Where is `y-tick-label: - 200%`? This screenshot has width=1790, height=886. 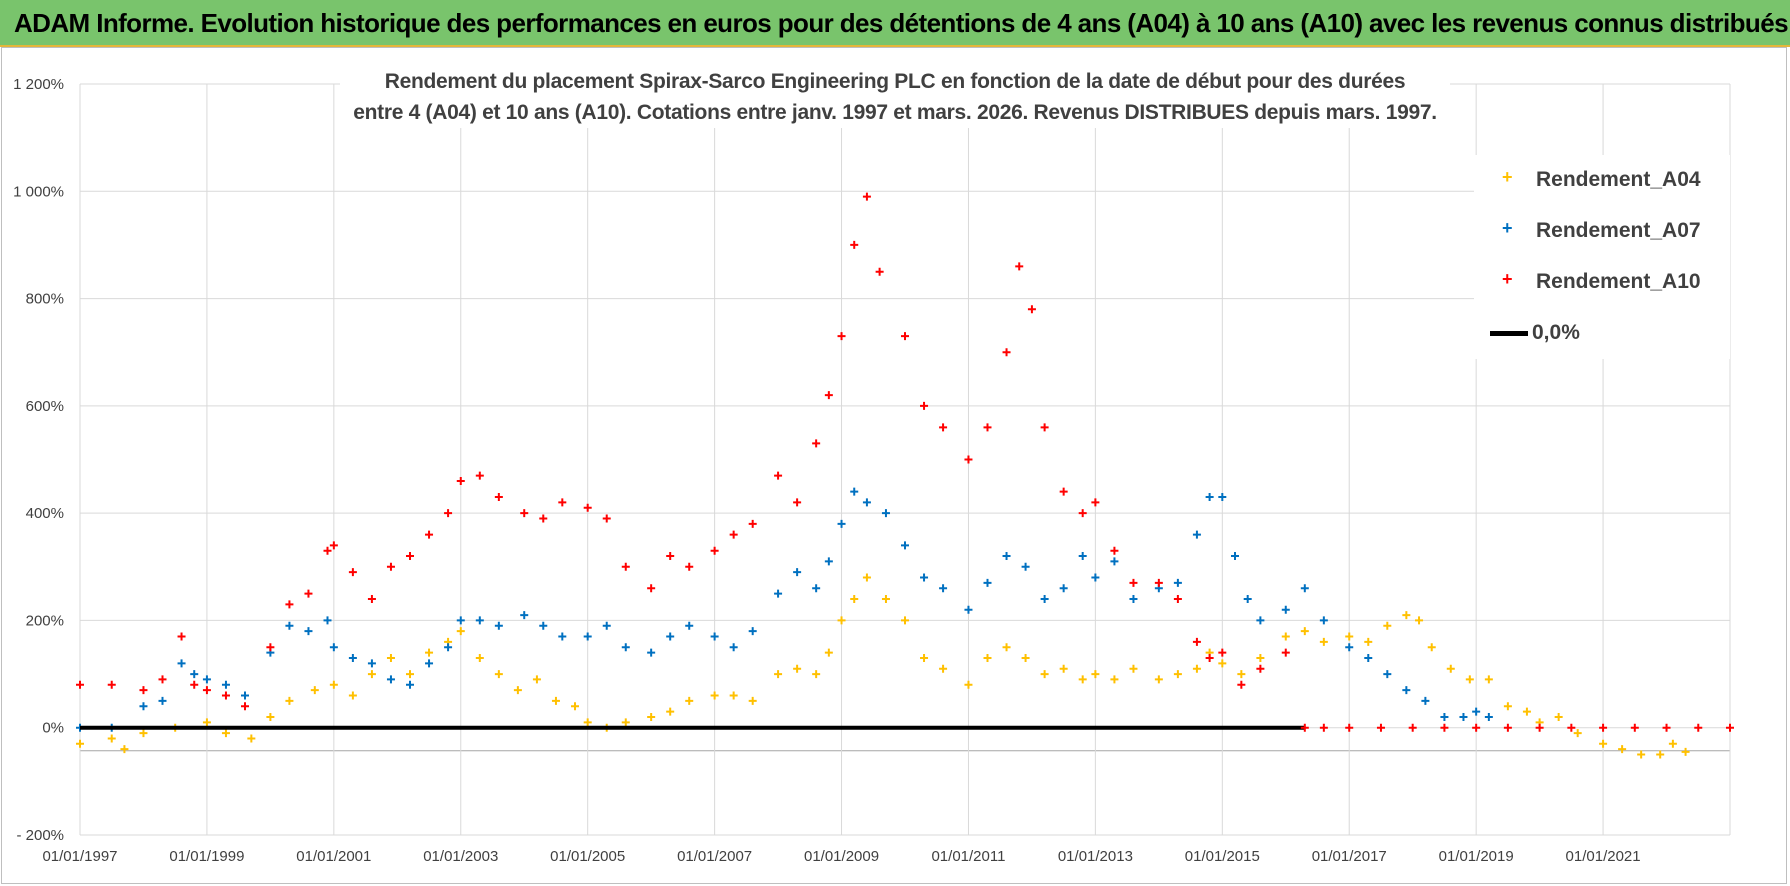 y-tick-label: - 200% is located at coordinates (40, 835).